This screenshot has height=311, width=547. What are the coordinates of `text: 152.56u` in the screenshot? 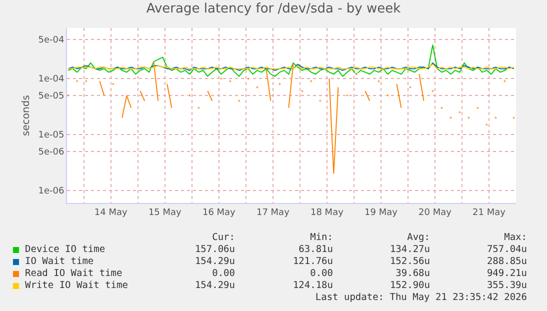 It's located at (410, 262).